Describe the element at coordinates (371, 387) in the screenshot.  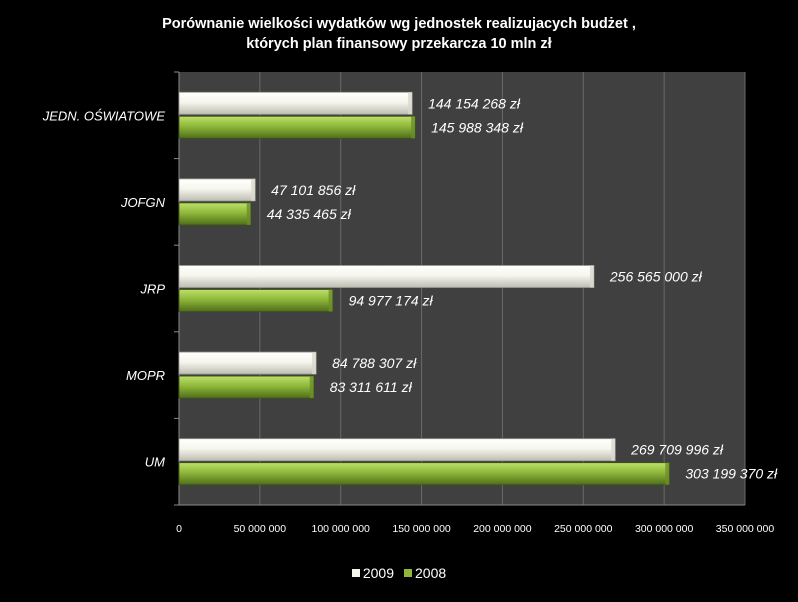
I see `data-label-2008-3: 83 311 611 zł` at that location.